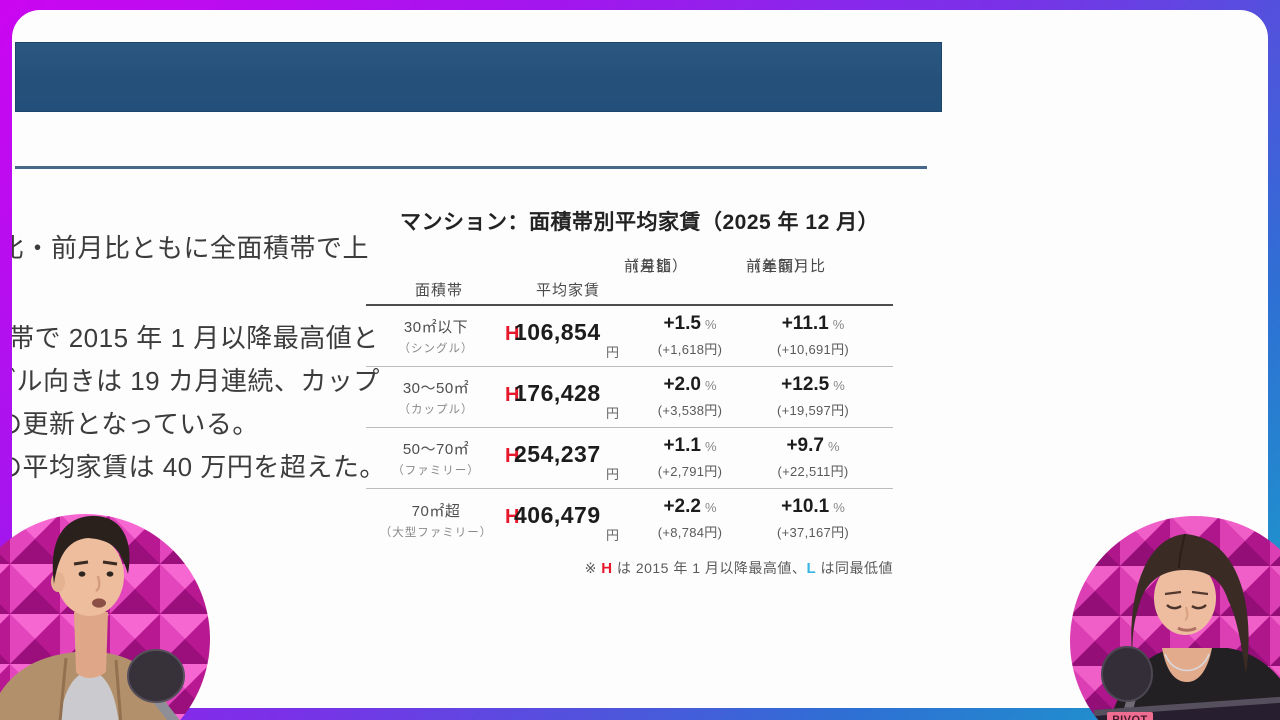  Describe the element at coordinates (813, 457) in the screenshot. I see `cell-yoy-change: +9.7% (+22,511円)` at that location.